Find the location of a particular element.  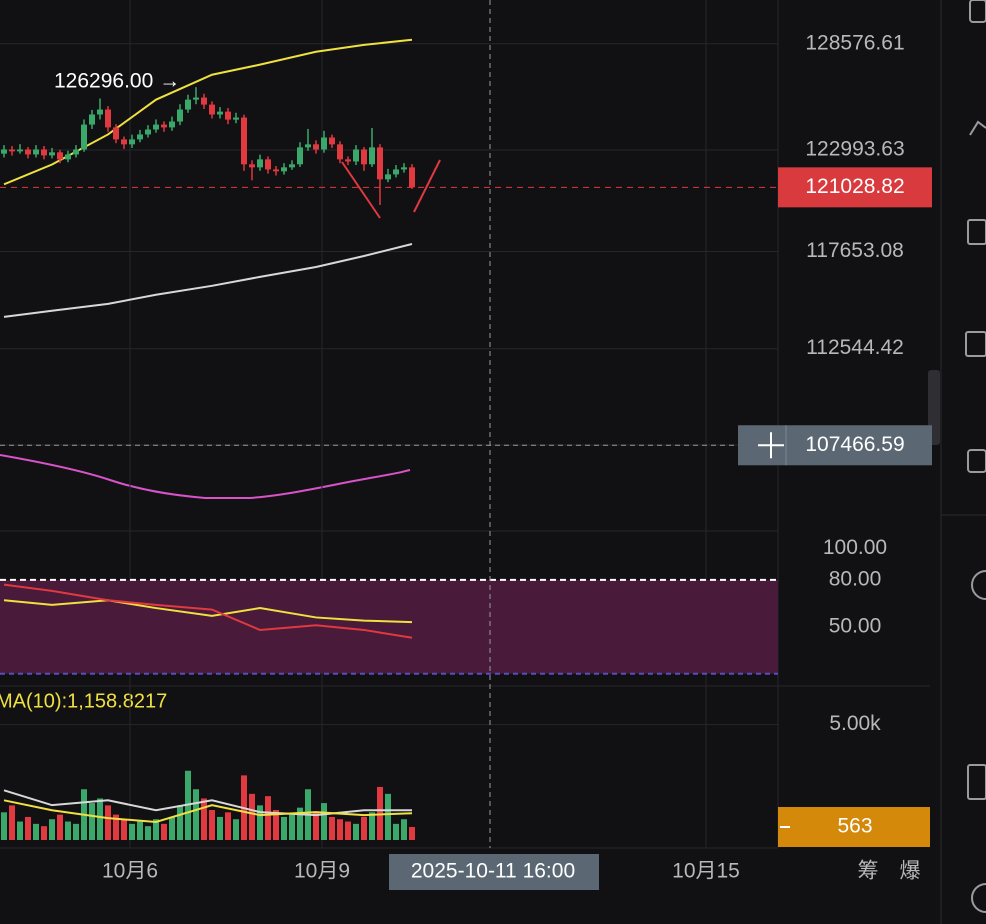

rsi-tick-label: 50.00 is located at coordinates (855, 625).